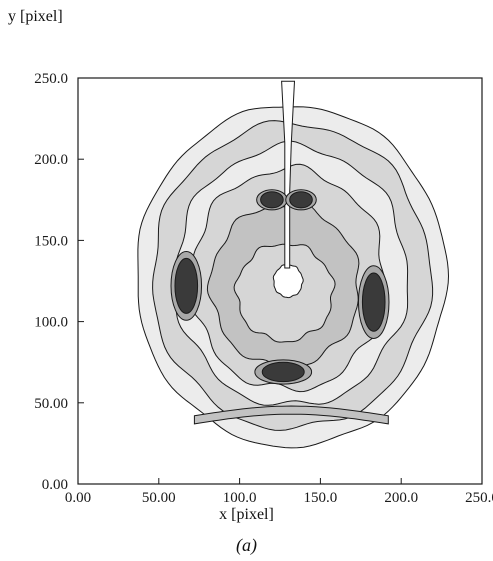 The height and width of the screenshot is (561, 493). Describe the element at coordinates (51, 323) in the screenshot. I see `y-tick-label: 100.0` at that location.